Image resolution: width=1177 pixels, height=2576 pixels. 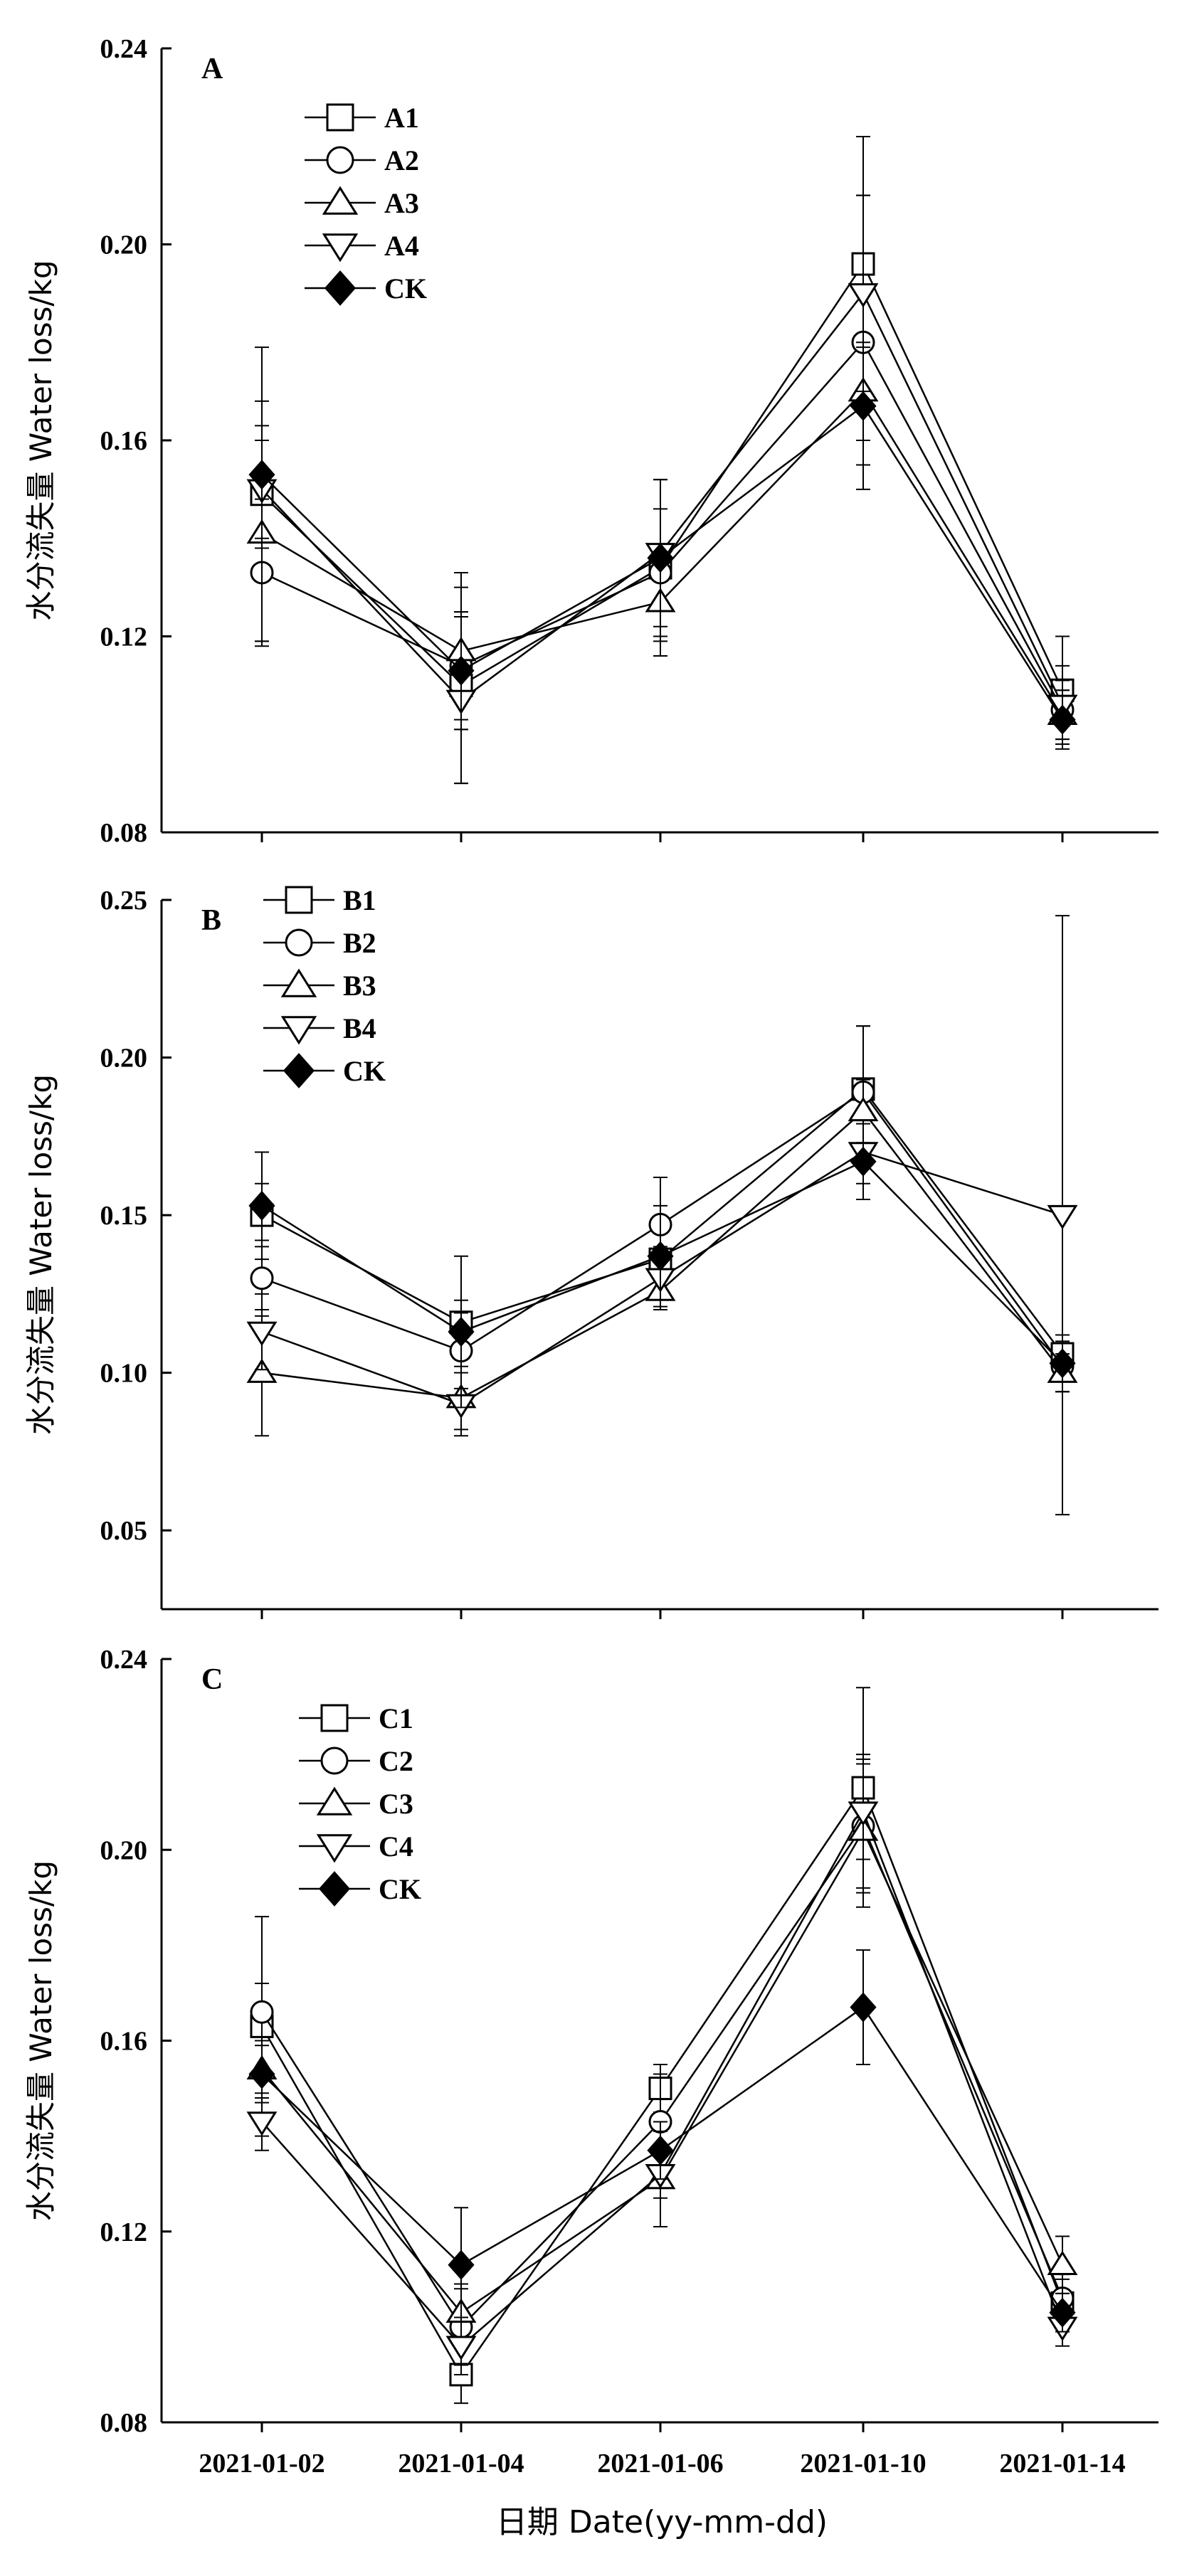 What do you see at coordinates (662, 2522) in the screenshot?
I see `x-axis-label: 日期 Date(yy-mm-dd)` at bounding box center [662, 2522].